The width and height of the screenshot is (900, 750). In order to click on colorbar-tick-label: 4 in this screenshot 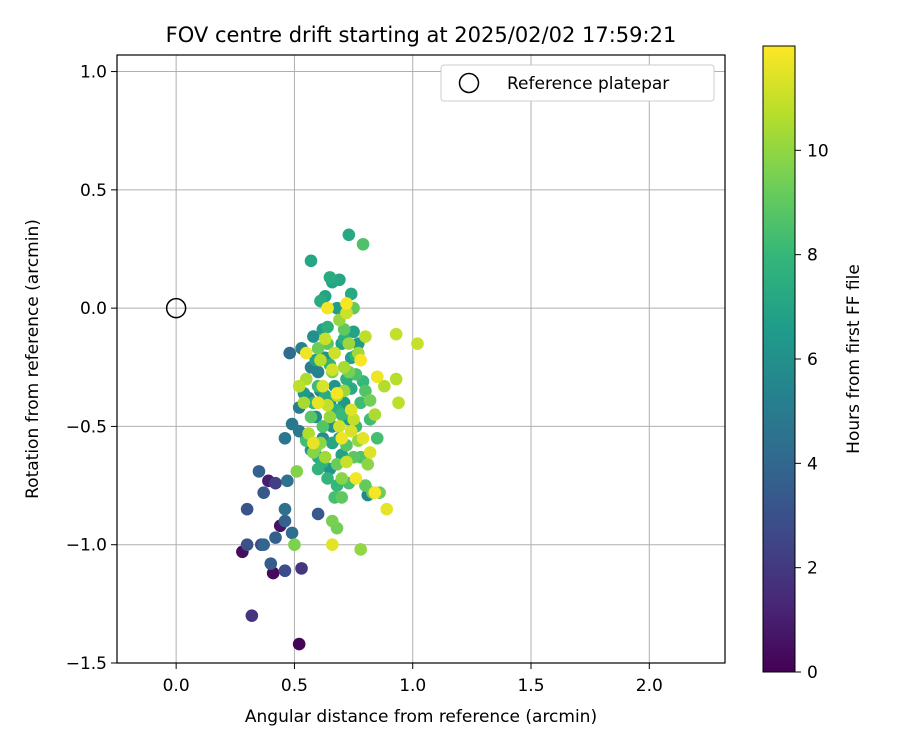, I will do `click(812, 464)`.